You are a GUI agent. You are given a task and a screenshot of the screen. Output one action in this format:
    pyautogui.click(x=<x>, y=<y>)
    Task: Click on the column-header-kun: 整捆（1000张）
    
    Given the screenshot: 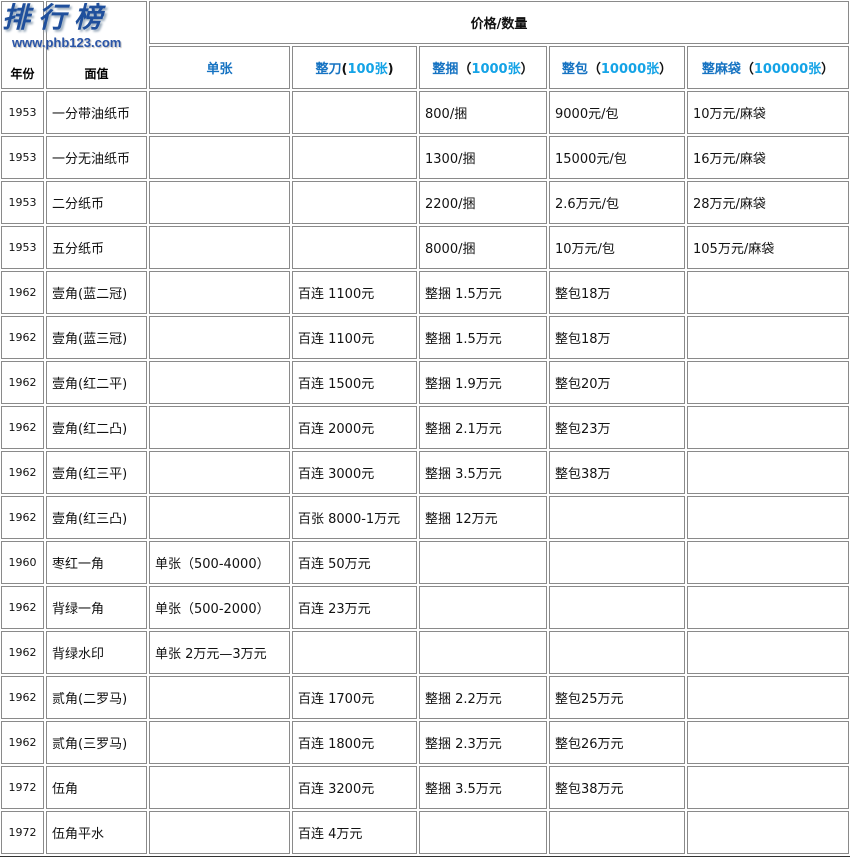 What is the action you would take?
    pyautogui.click(x=483, y=67)
    